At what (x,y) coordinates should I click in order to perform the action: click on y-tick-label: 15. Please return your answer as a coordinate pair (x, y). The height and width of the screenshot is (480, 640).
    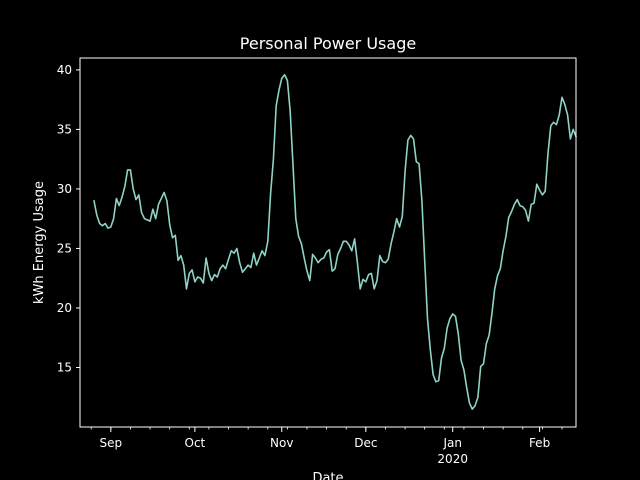
    Looking at the image, I should click on (64, 367).